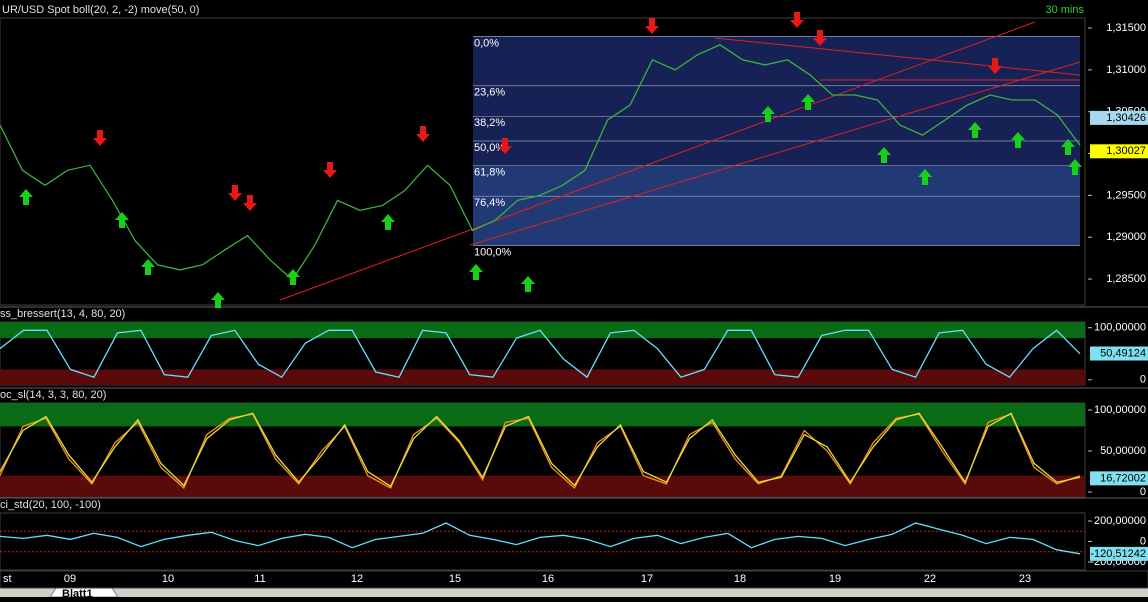 The height and width of the screenshot is (602, 1148). Describe the element at coordinates (489, 123) in the screenshot. I see `fib-label: 38,2%` at that location.